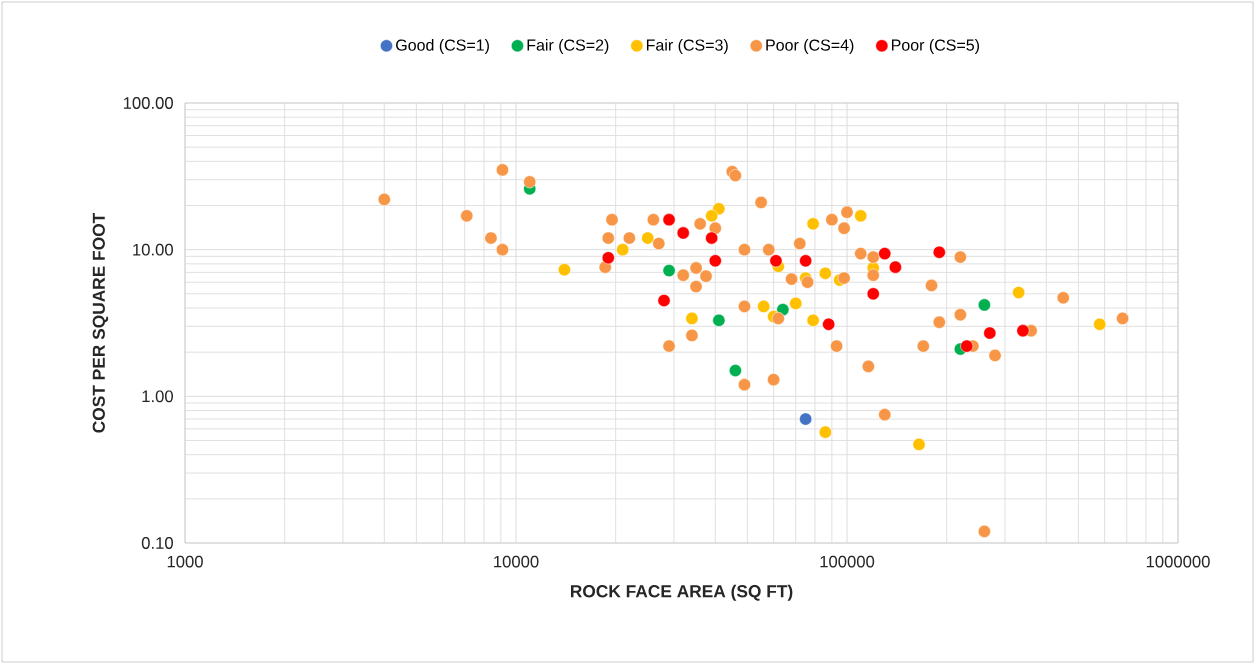 The height and width of the screenshot is (664, 1255). Describe the element at coordinates (847, 561) in the screenshot. I see `x-tick-label: 100000` at that location.